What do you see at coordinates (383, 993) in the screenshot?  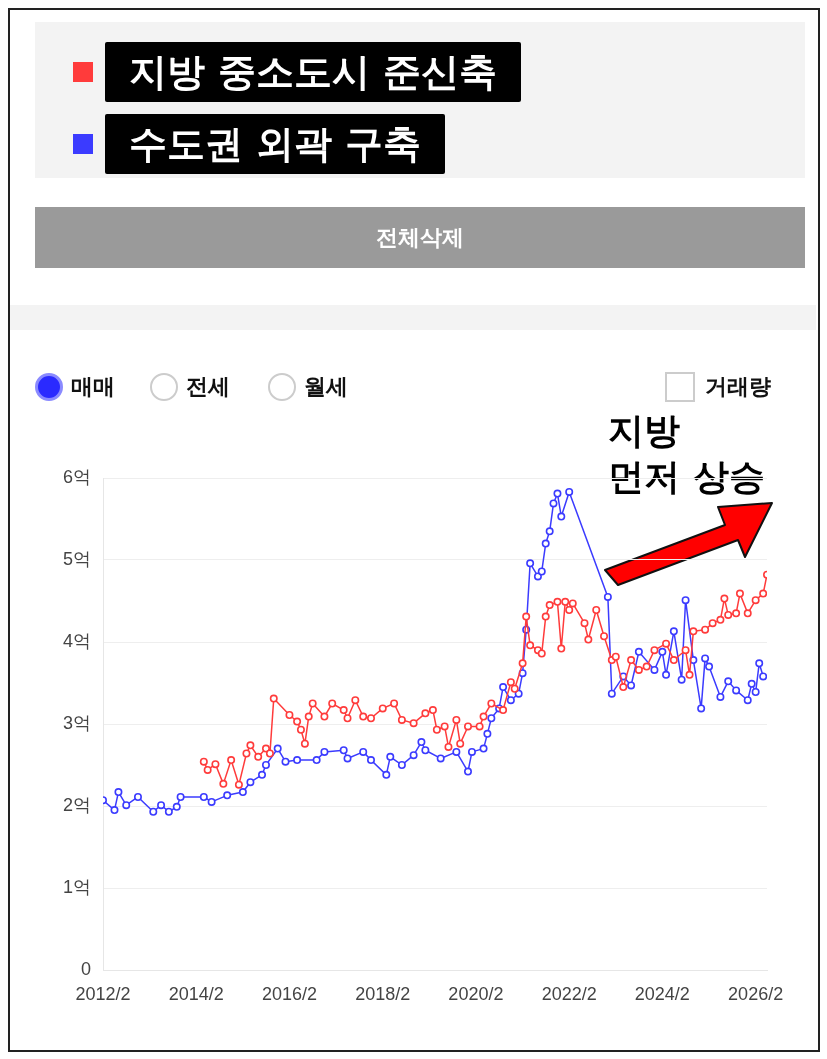 I see `x-tick-label: 2018/2` at bounding box center [383, 993].